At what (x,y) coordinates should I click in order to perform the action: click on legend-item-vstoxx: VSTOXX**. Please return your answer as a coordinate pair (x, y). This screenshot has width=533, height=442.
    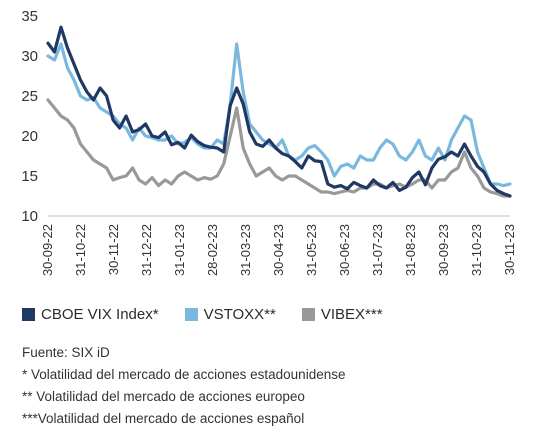
    Looking at the image, I should click on (230, 314).